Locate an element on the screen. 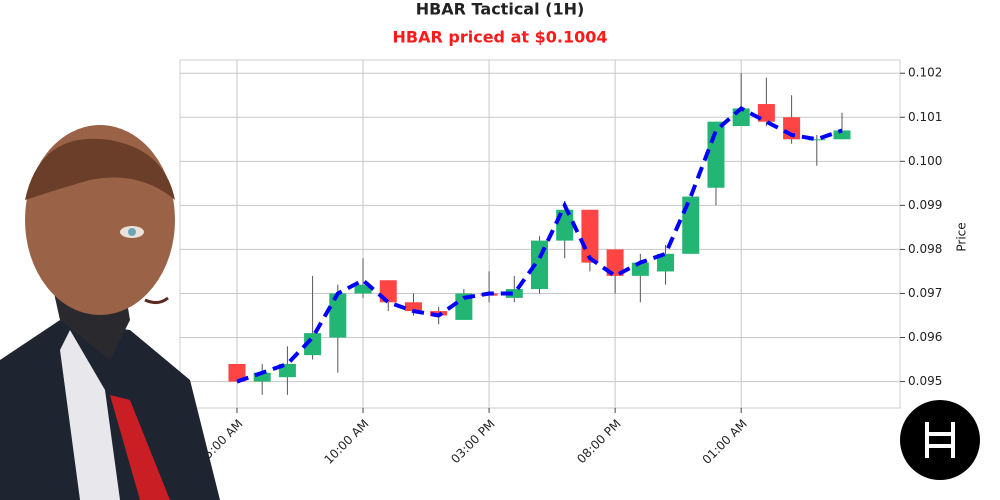 Image resolution: width=1000 pixels, height=500 pixels. y-tick-label: 0.100 is located at coordinates (925, 161).